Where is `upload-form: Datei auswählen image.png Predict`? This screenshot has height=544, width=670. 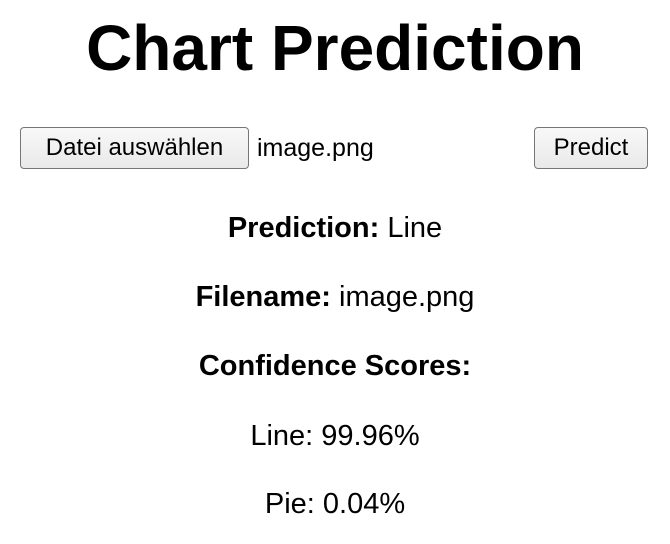 upload-form: Datei auswählen image.png Predict is located at coordinates (334, 149).